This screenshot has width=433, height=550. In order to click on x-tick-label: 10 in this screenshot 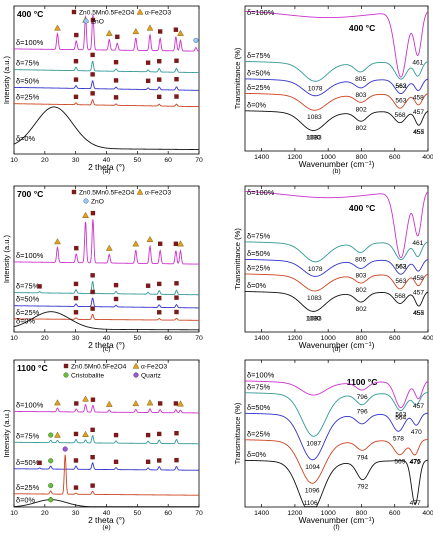, I will do `click(14, 338)`.